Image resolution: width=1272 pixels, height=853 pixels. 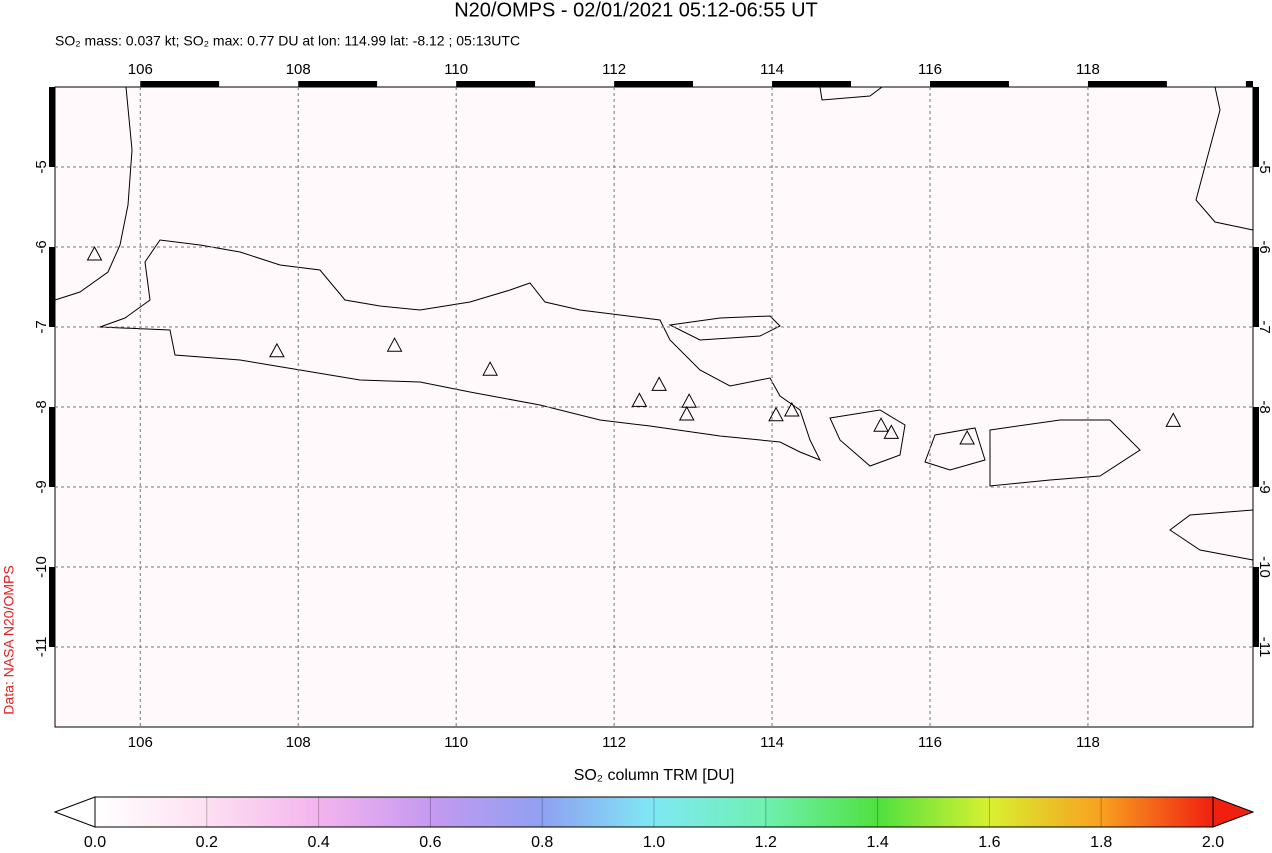 What do you see at coordinates (9, 639) in the screenshot?
I see `data-source: Data: NASA N20/OMPS` at bounding box center [9, 639].